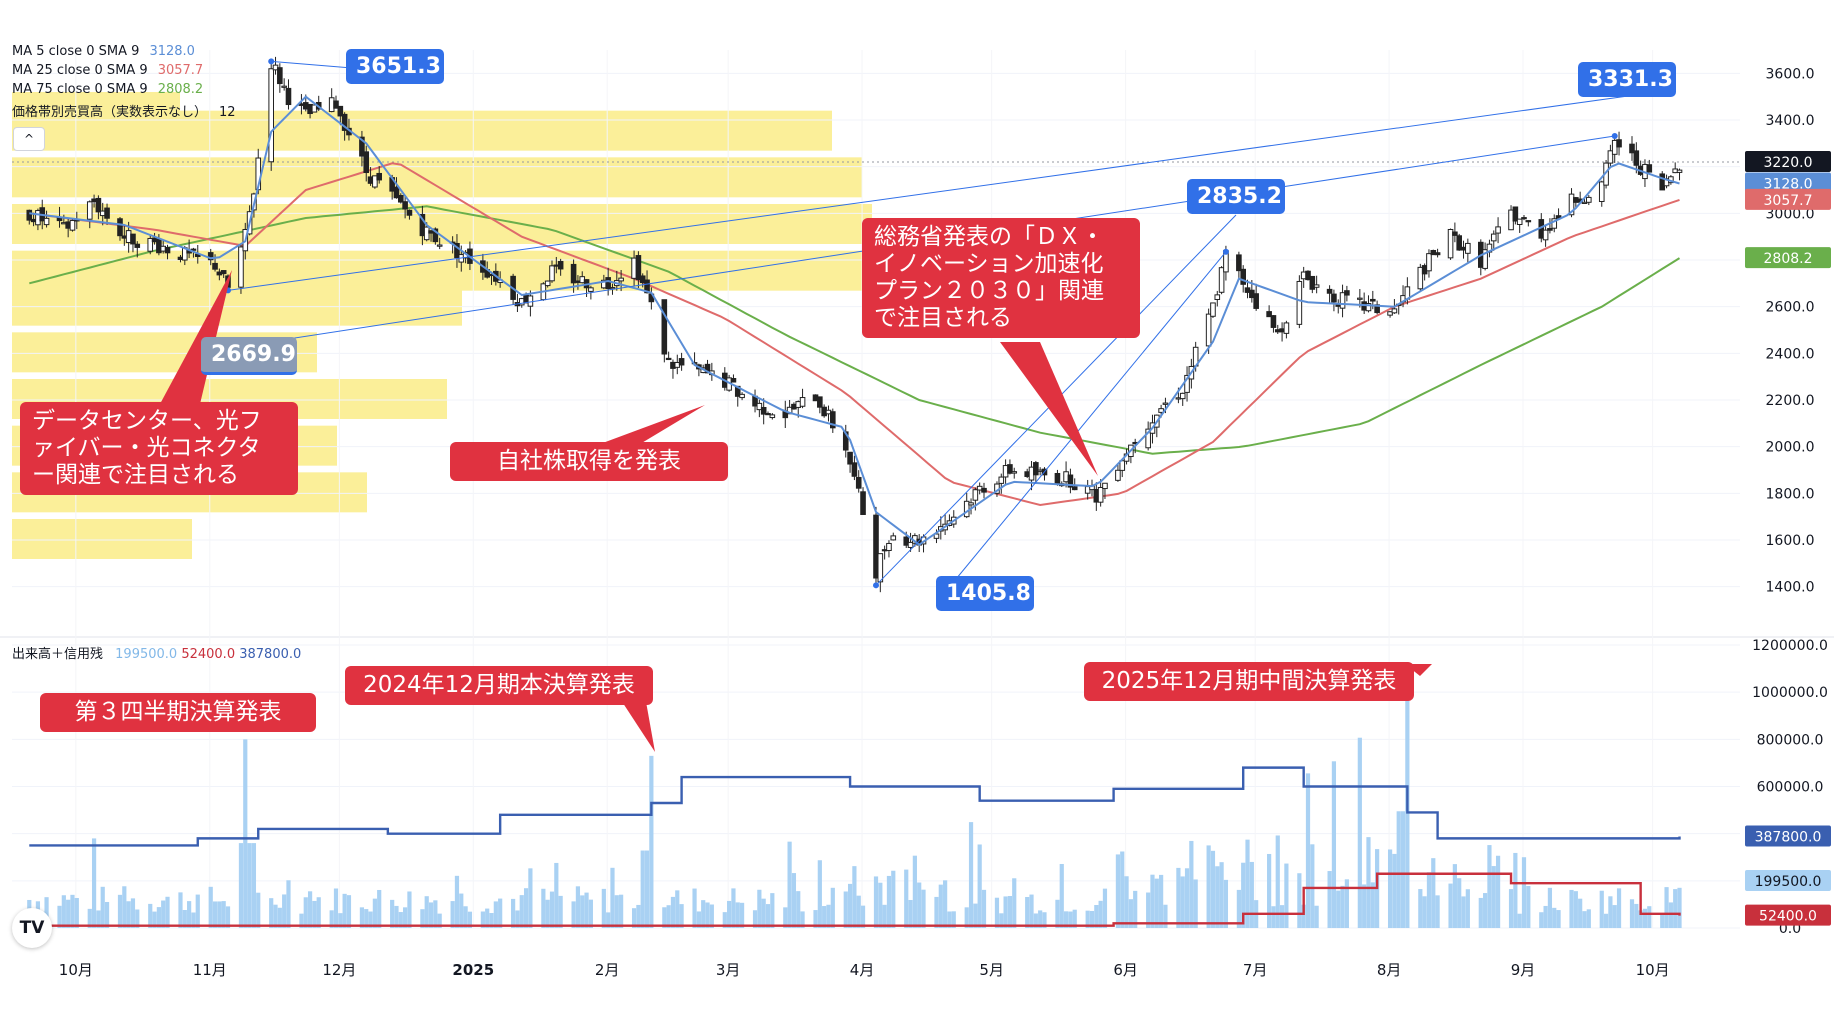 The image size is (1834, 1031). What do you see at coordinates (1523, 970) in the screenshot?
I see `time-axis-tick: 9月` at bounding box center [1523, 970].